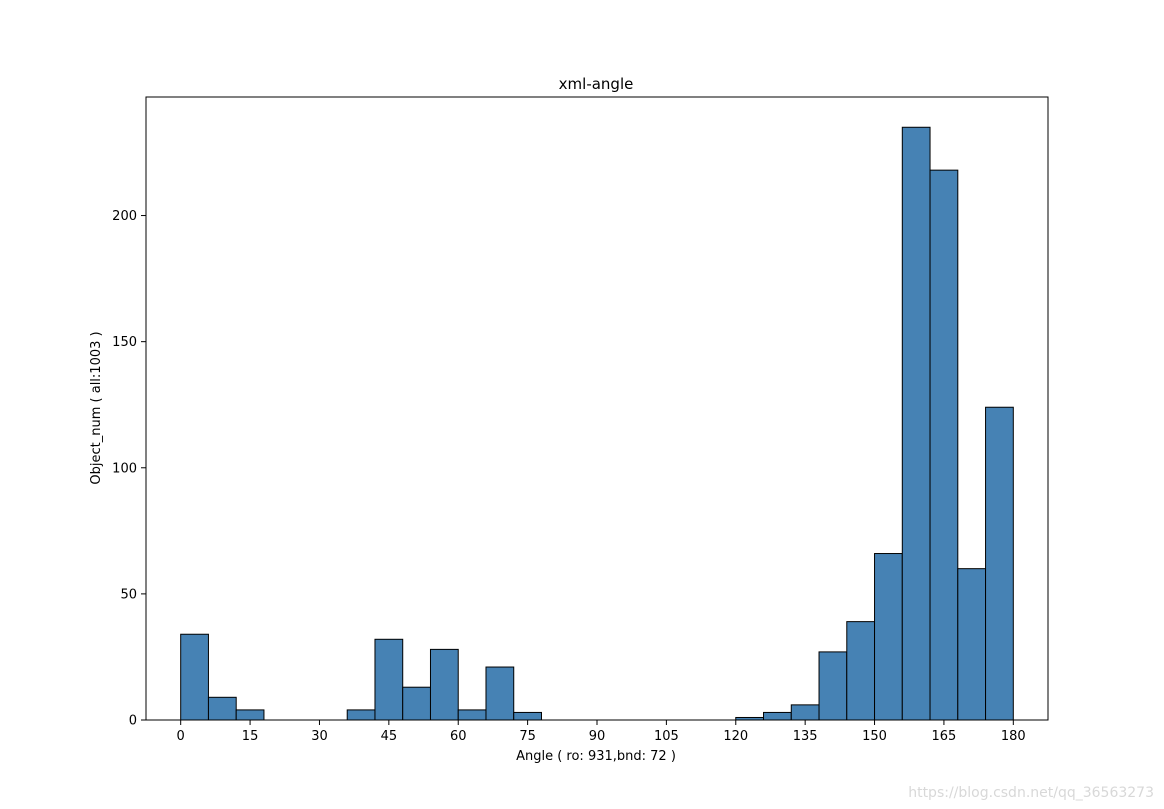 Image resolution: width=1164 pixels, height=809 pixels. I want to click on x-tick-label: 60, so click(458, 736).